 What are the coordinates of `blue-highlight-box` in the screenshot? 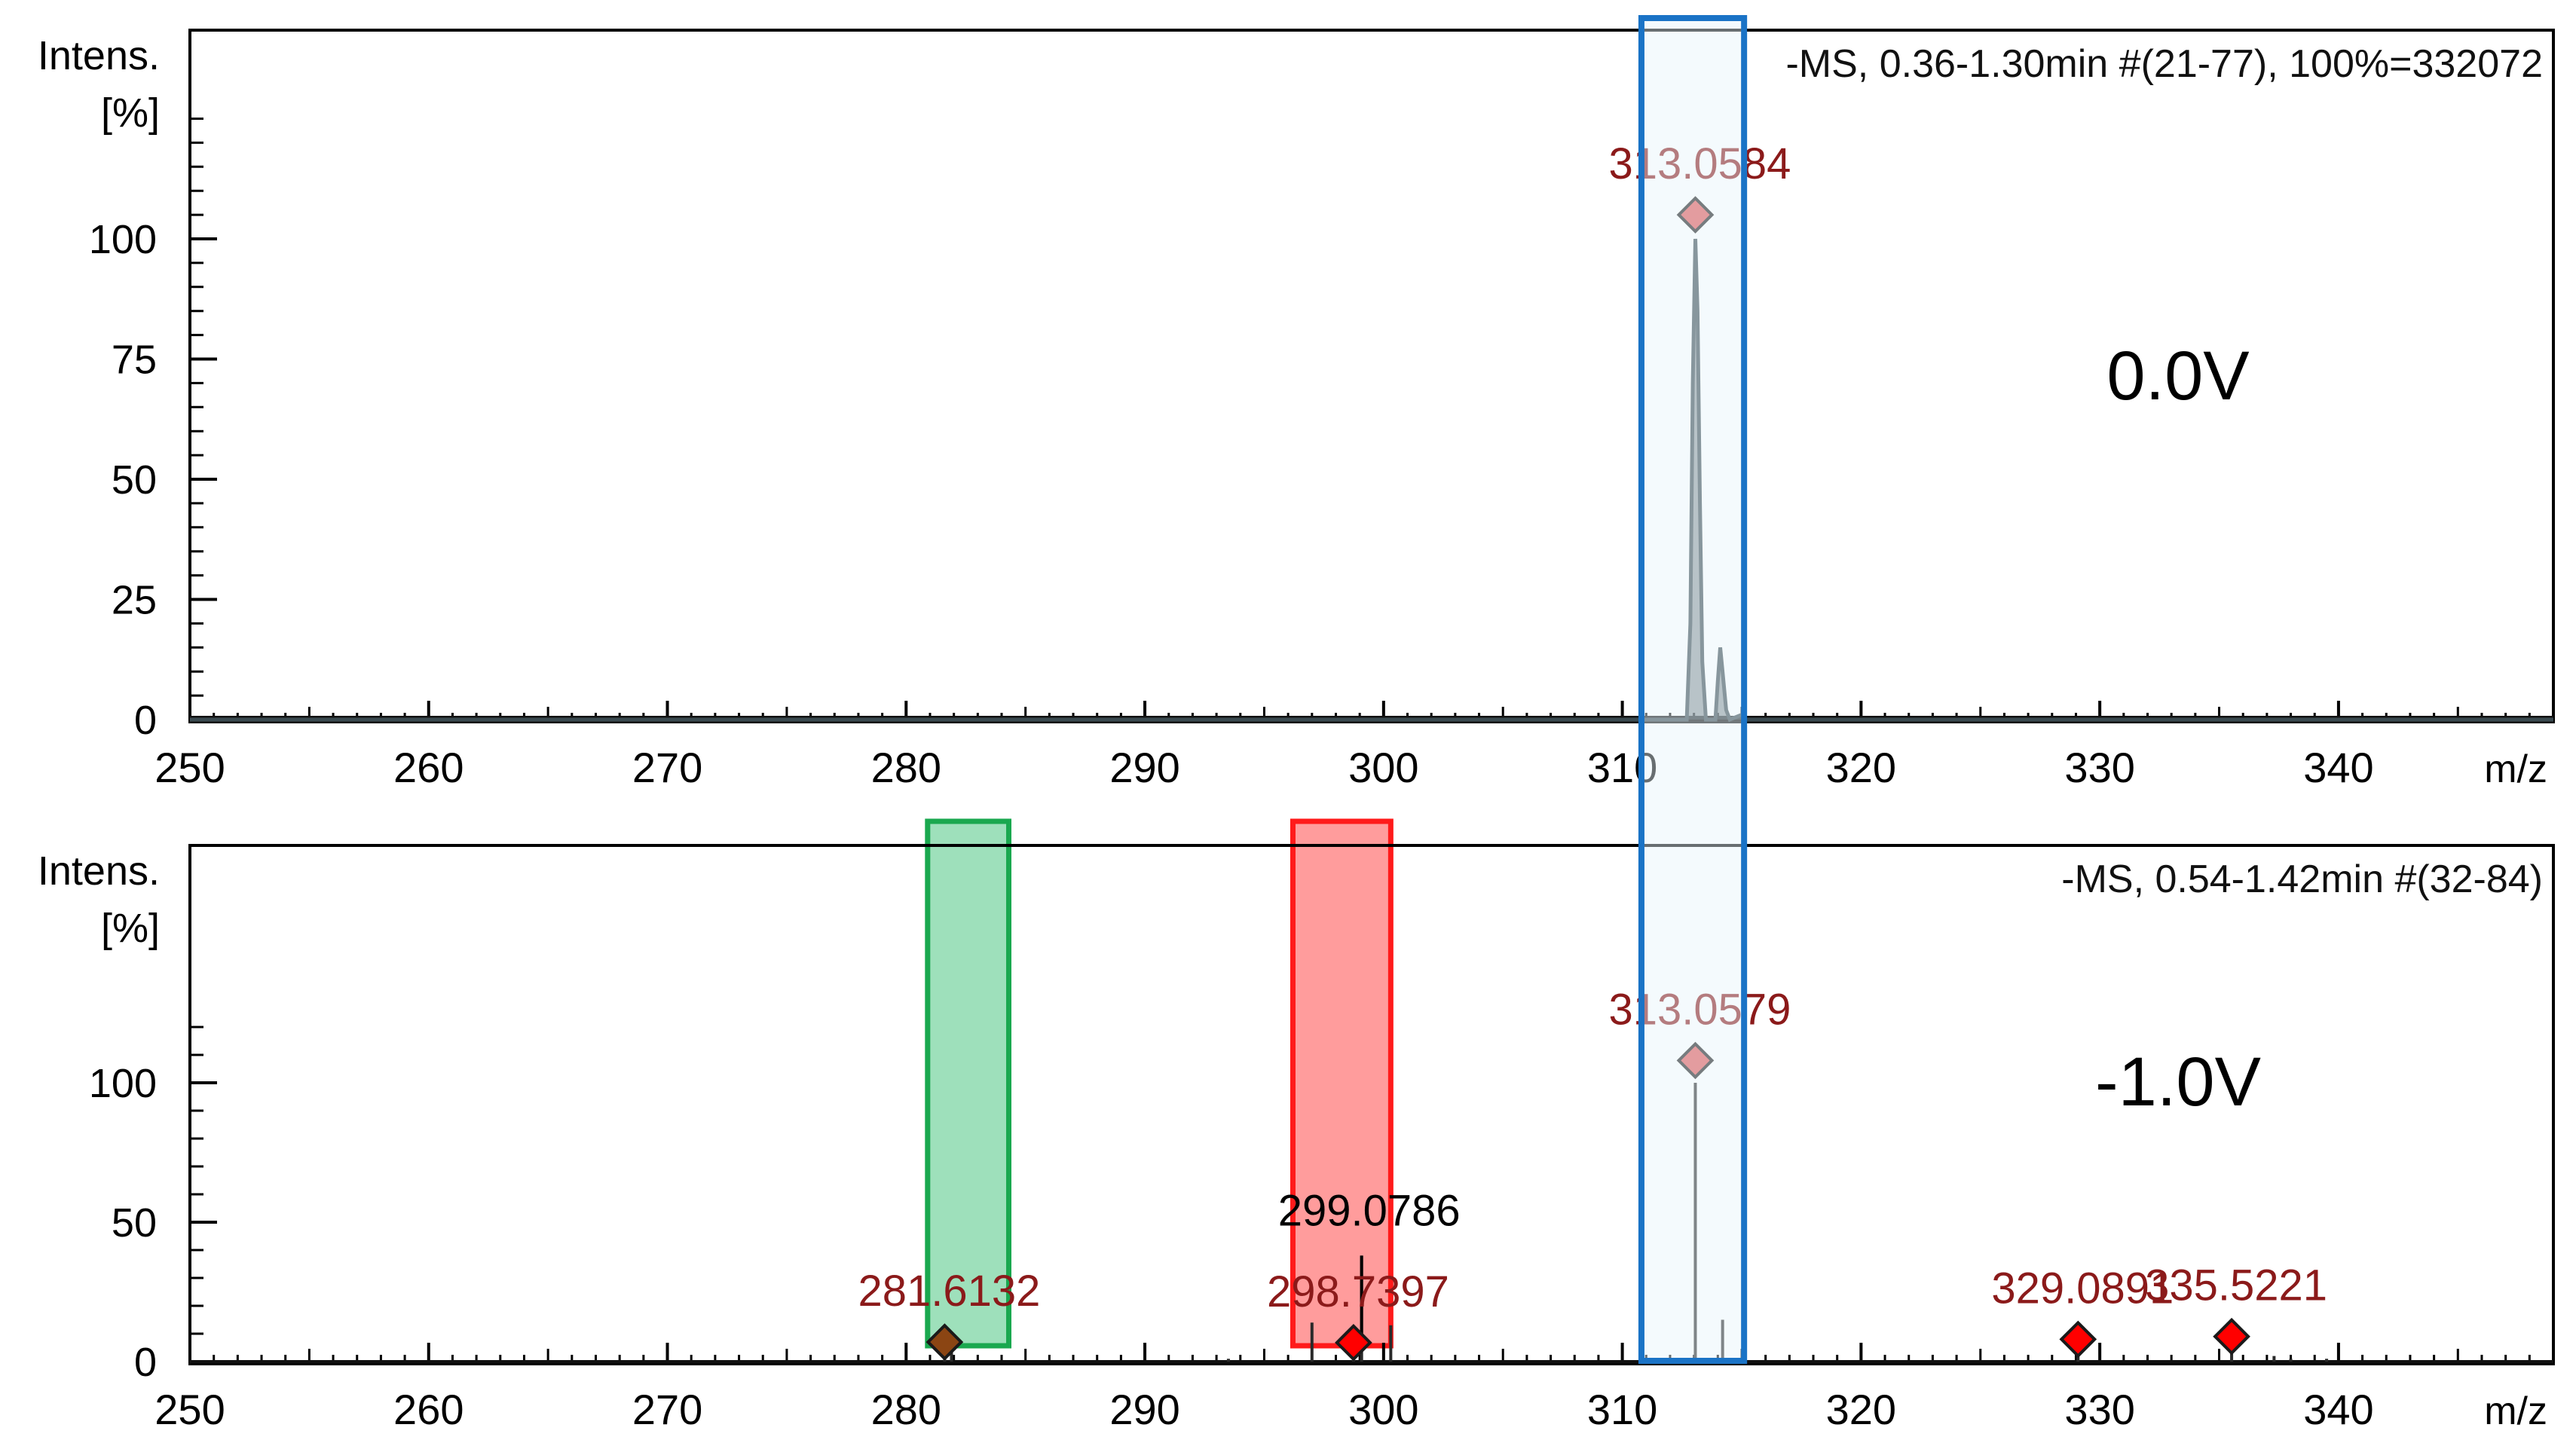 It's located at (1693, 689).